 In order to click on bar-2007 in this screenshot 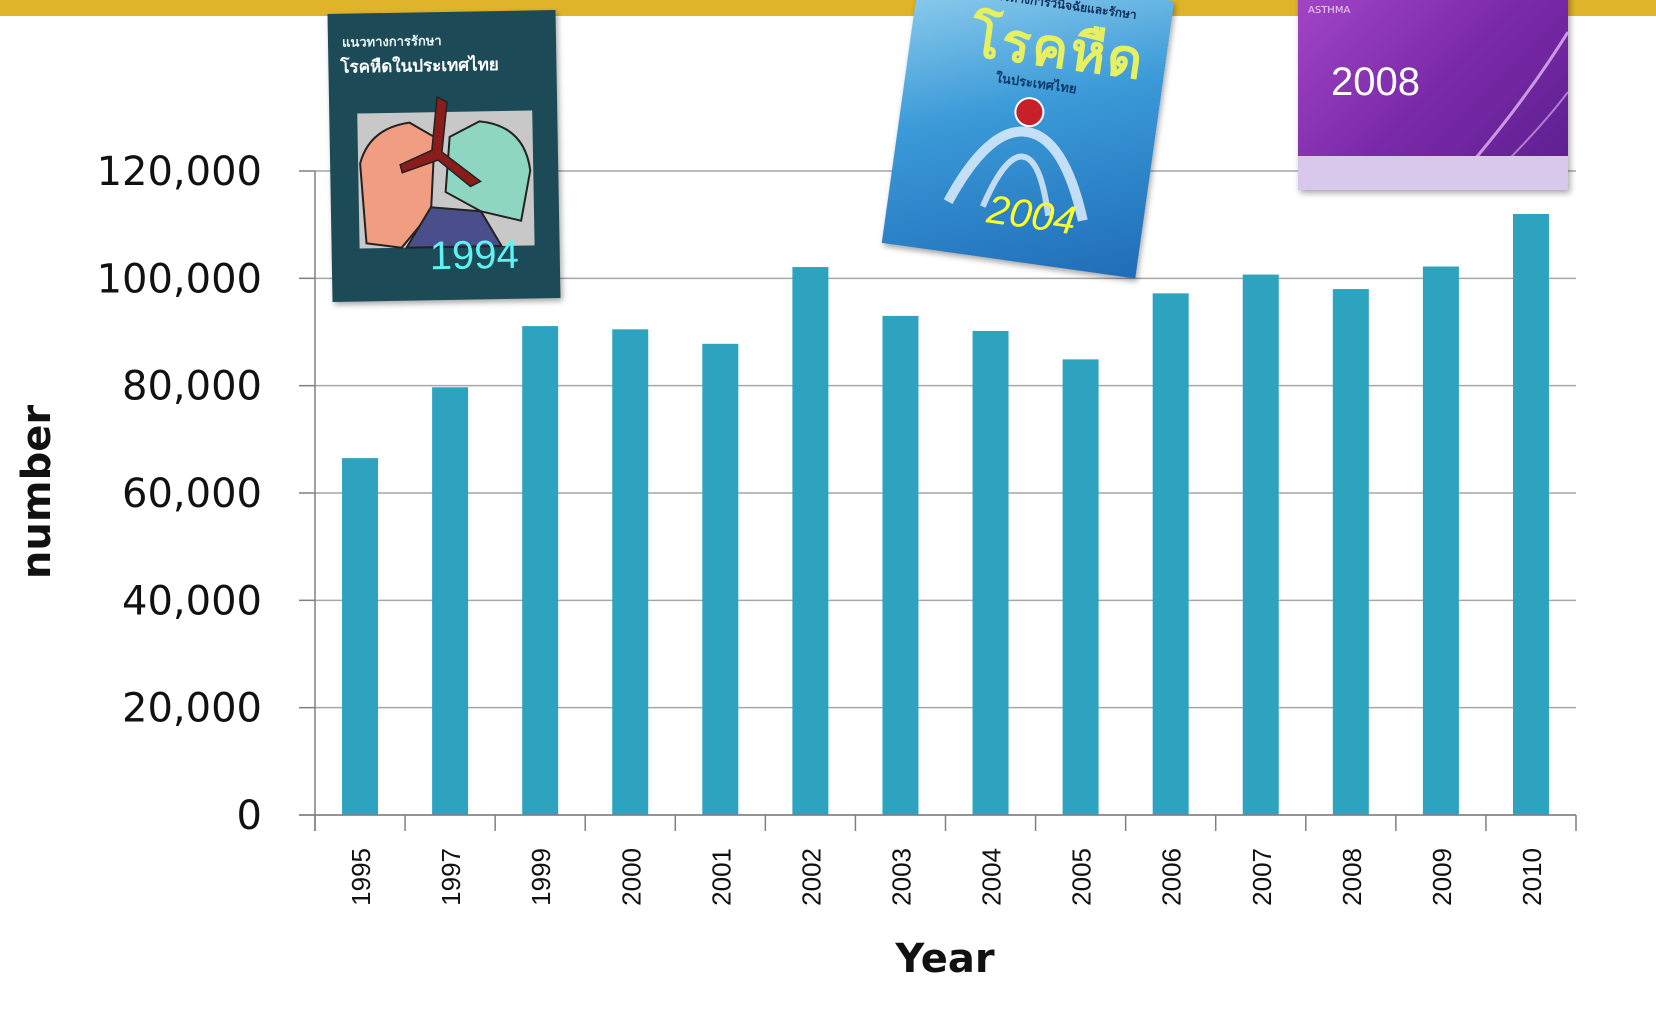, I will do `click(1260, 544)`.